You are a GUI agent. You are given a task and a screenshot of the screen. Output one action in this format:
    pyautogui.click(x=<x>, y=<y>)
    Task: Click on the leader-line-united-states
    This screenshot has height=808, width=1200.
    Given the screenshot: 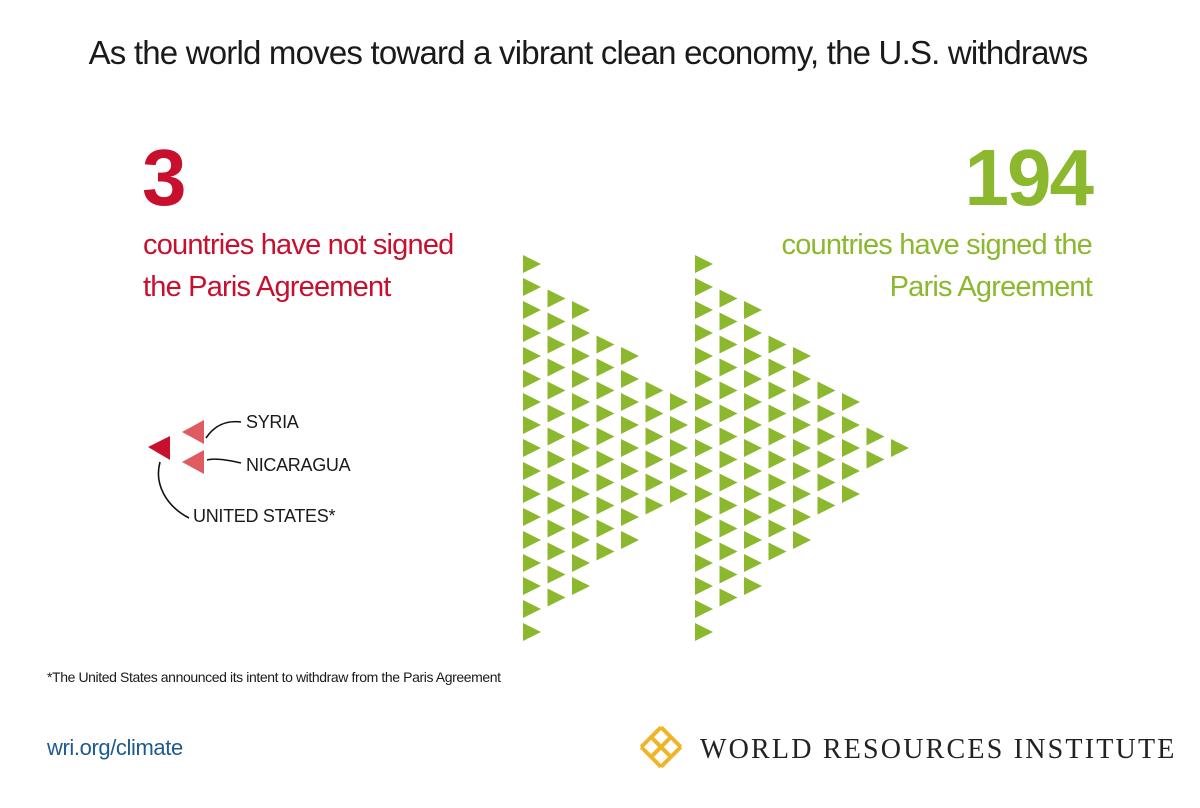 What is the action you would take?
    pyautogui.click(x=173, y=490)
    